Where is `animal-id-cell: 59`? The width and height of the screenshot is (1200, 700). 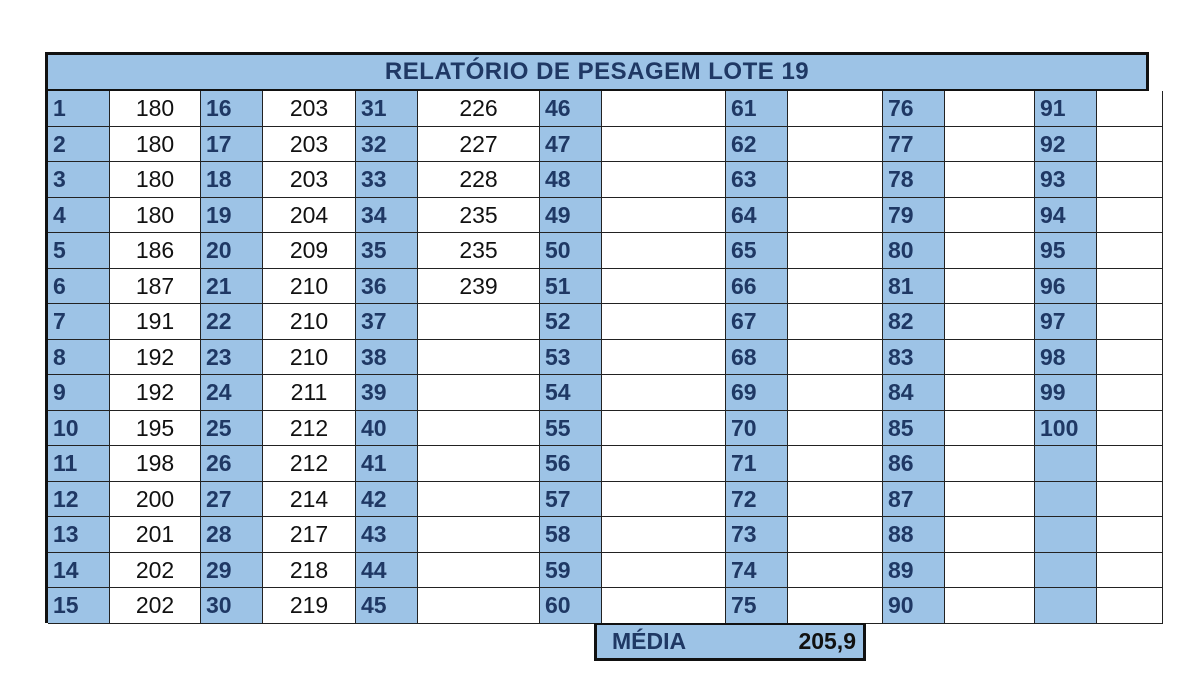 animal-id-cell: 59 is located at coordinates (571, 570).